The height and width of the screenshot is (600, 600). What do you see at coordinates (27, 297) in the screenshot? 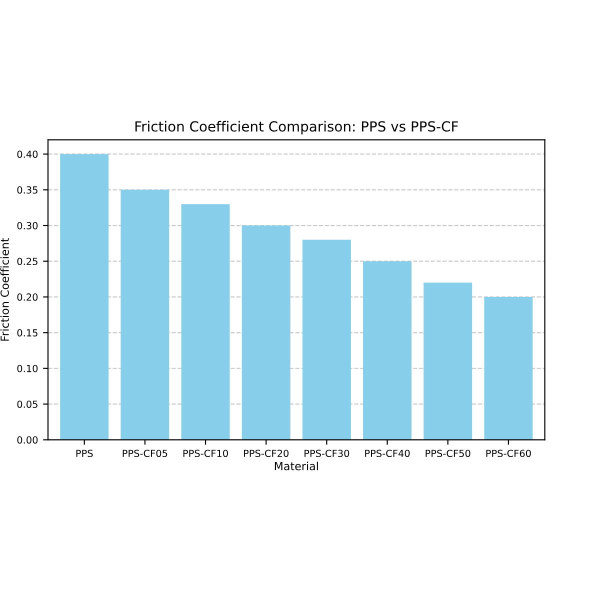
I see `y-tick-label: 0.20` at bounding box center [27, 297].